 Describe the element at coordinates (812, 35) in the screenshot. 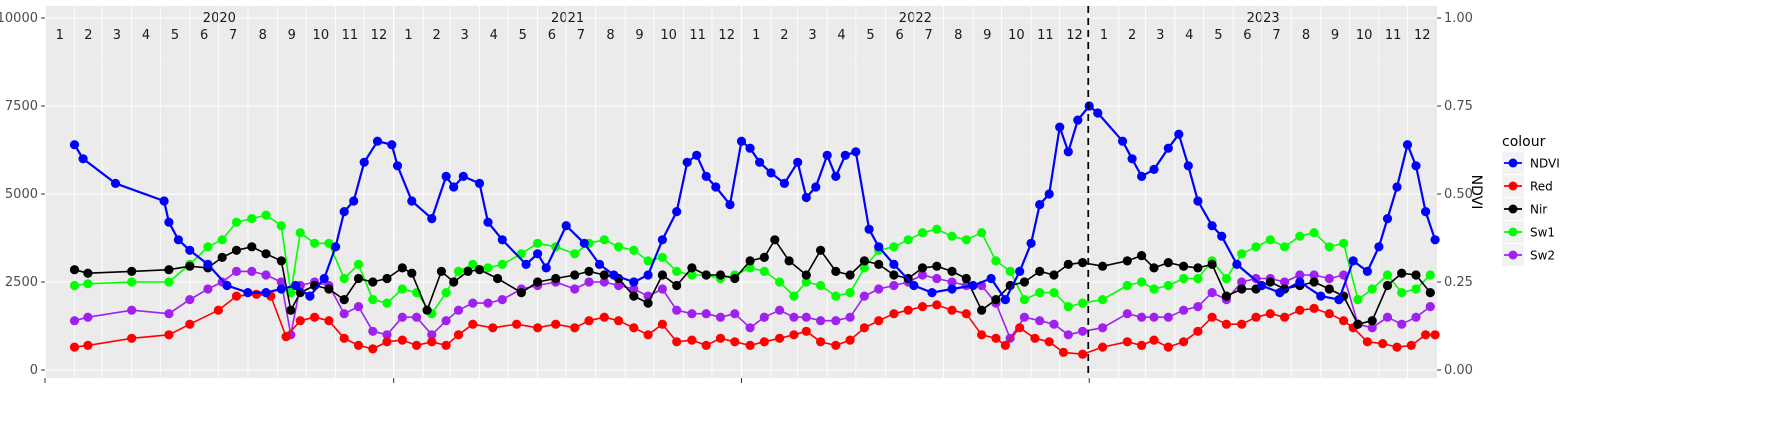

I see `month-label: 3` at that location.